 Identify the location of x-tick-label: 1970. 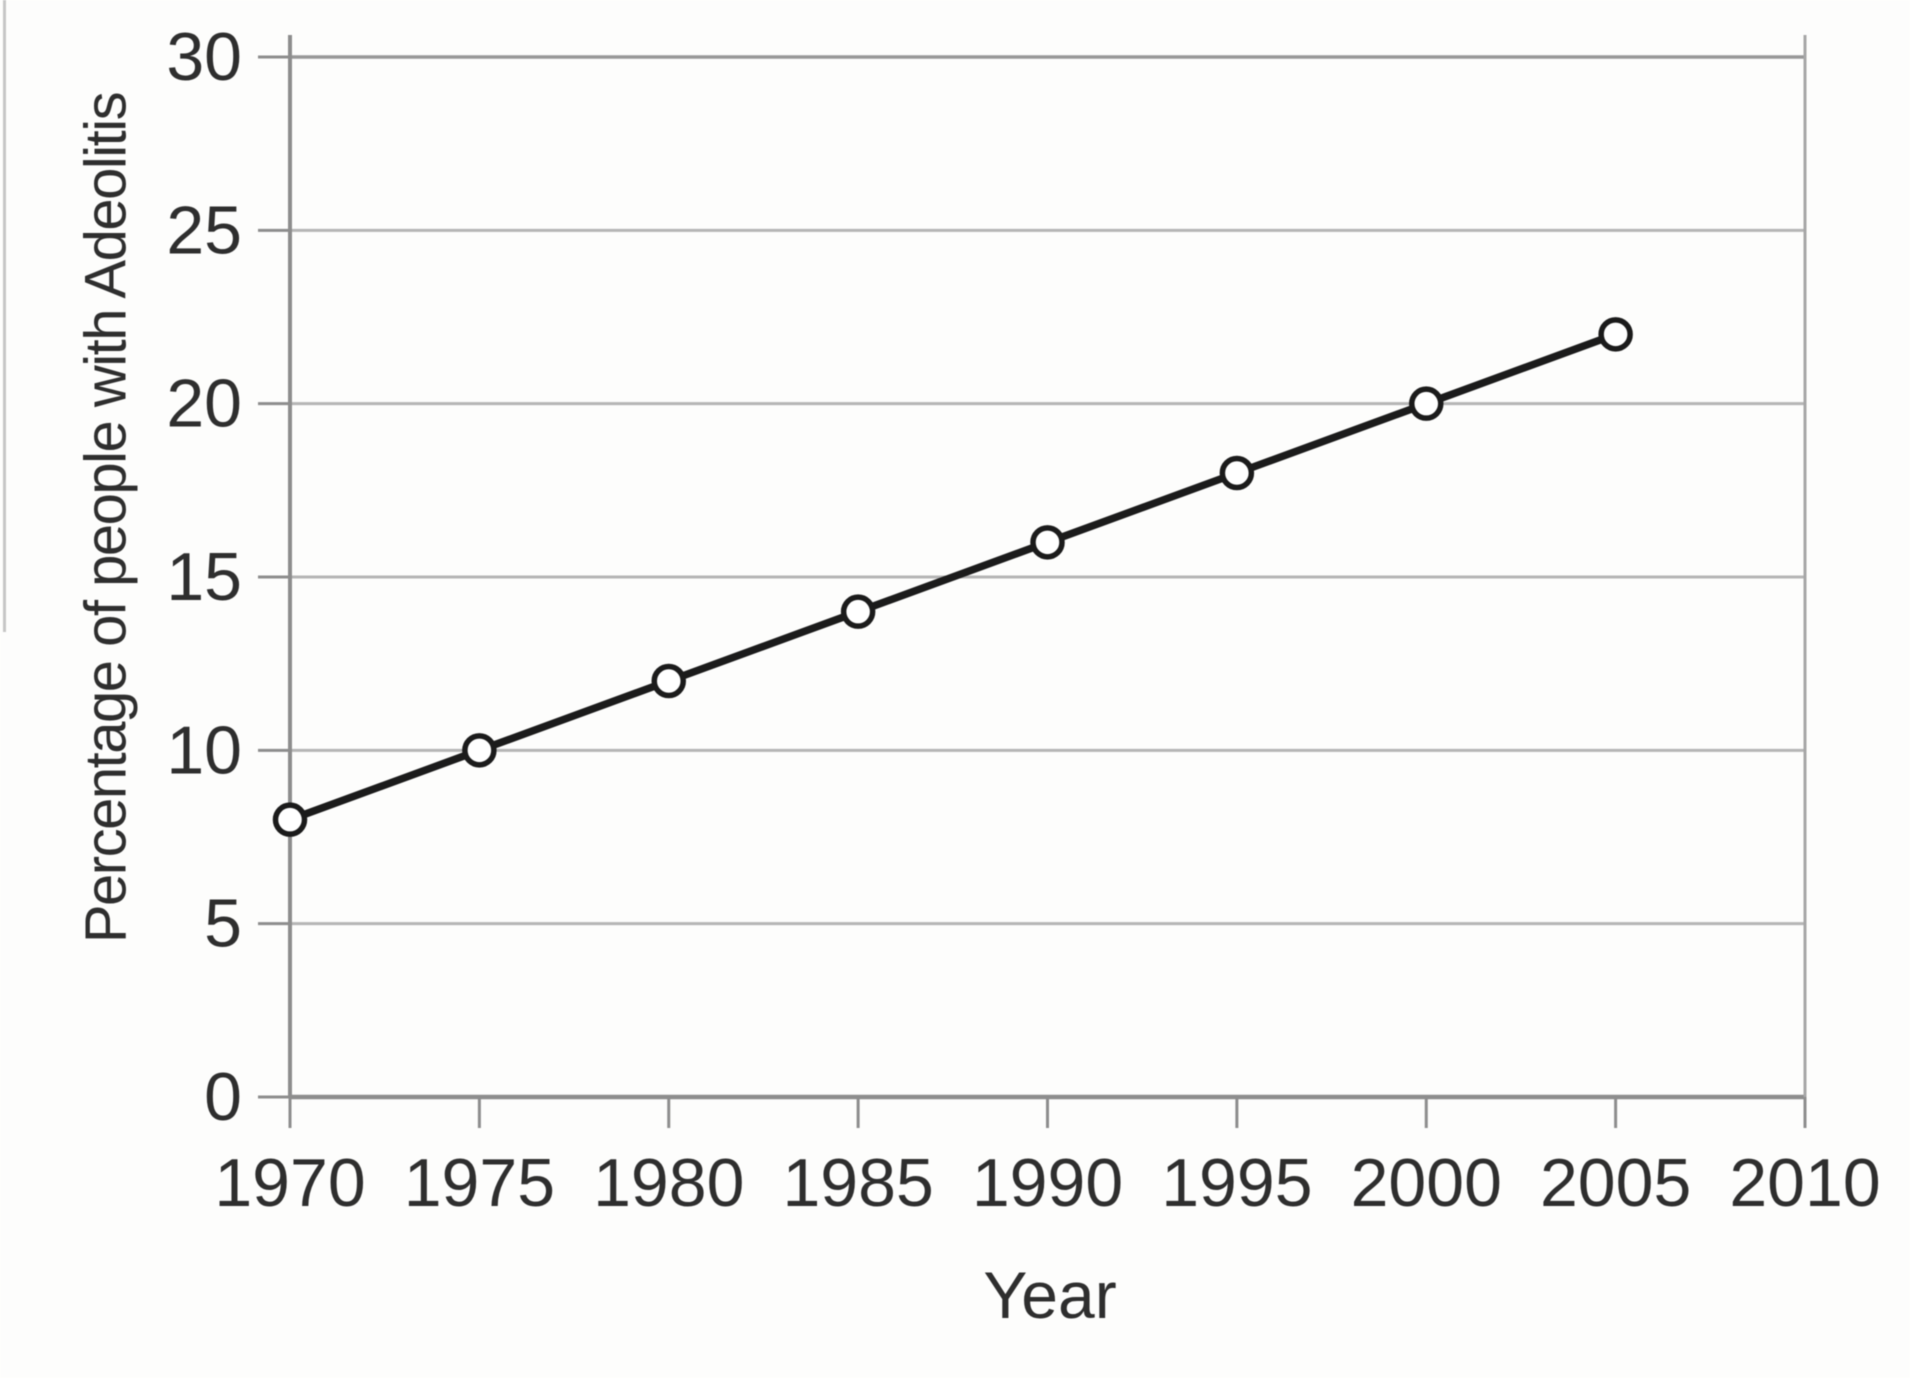
(289, 1183).